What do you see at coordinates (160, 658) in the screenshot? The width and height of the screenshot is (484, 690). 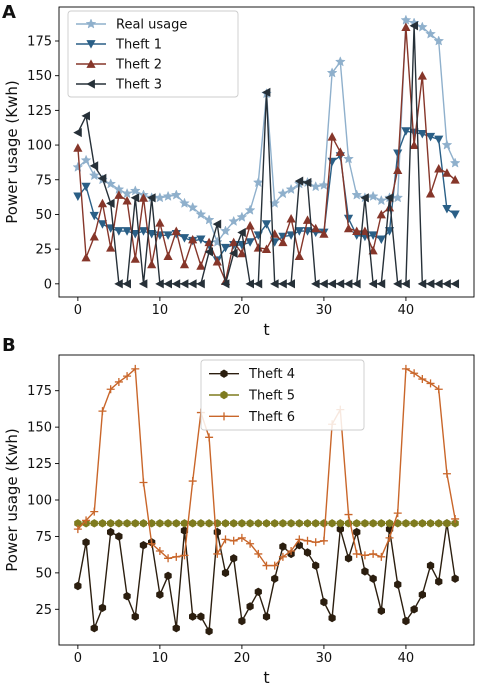 I see `x-tick-label: 10` at bounding box center [160, 658].